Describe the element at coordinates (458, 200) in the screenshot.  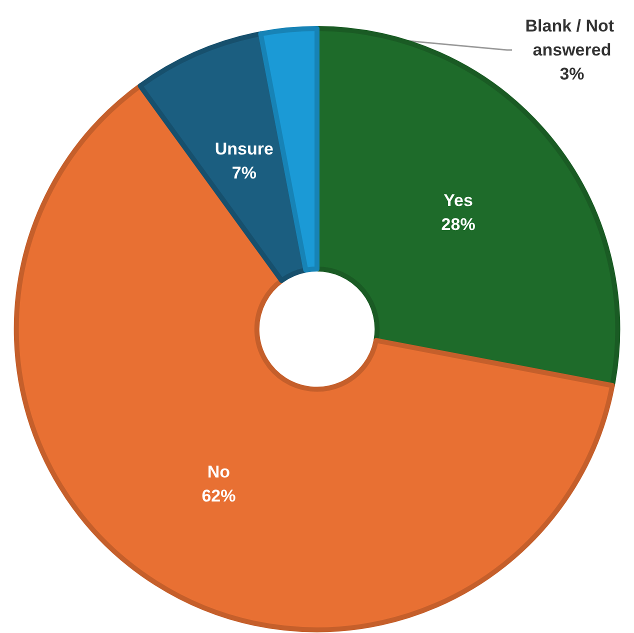
I see `slice-label: Yes` at that location.